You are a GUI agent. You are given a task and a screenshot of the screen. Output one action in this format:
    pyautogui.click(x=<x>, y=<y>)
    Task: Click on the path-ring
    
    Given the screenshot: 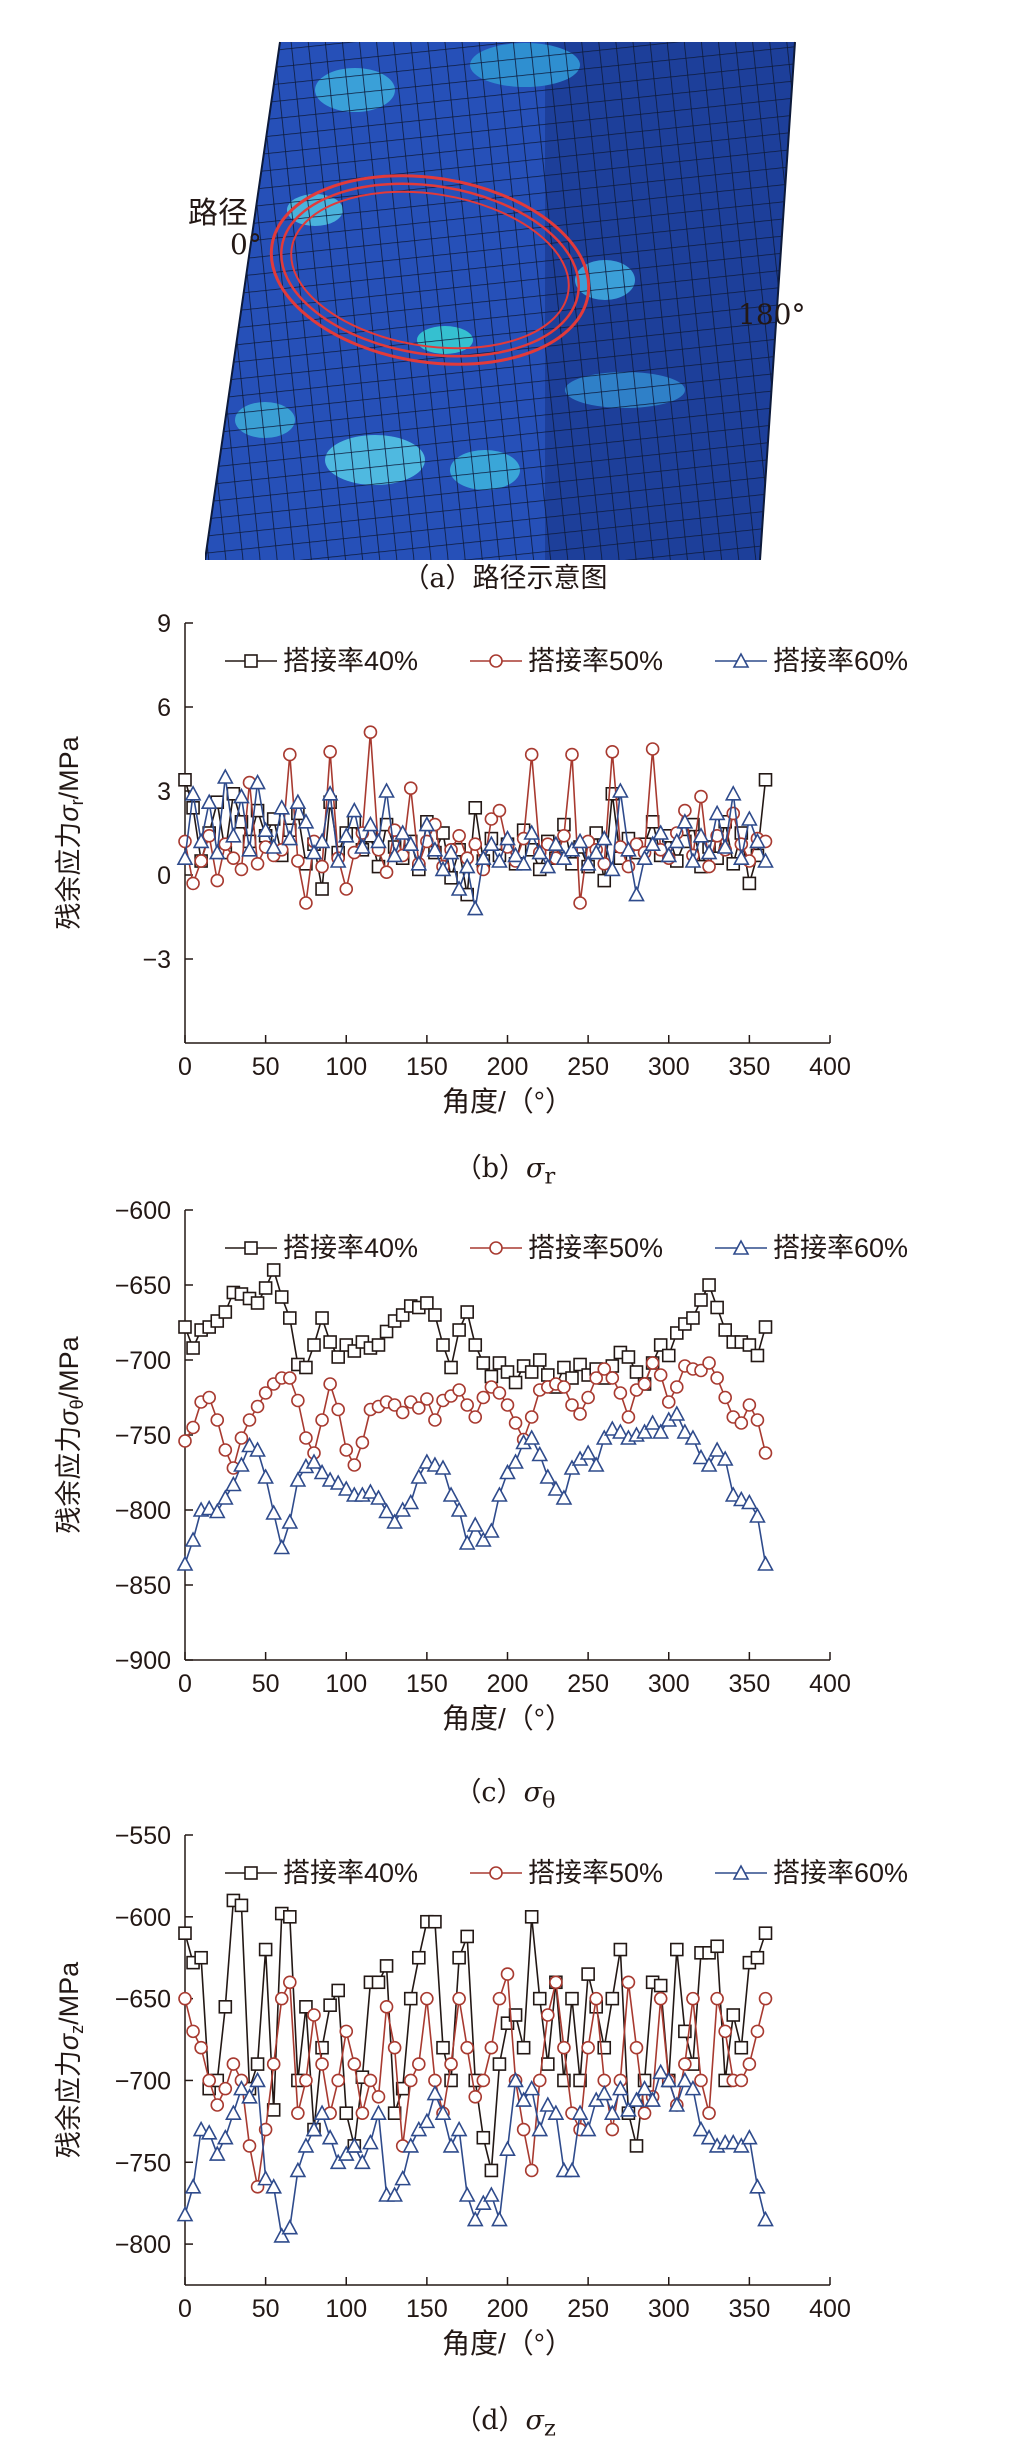 What is the action you would take?
    pyautogui.click(x=430, y=270)
    